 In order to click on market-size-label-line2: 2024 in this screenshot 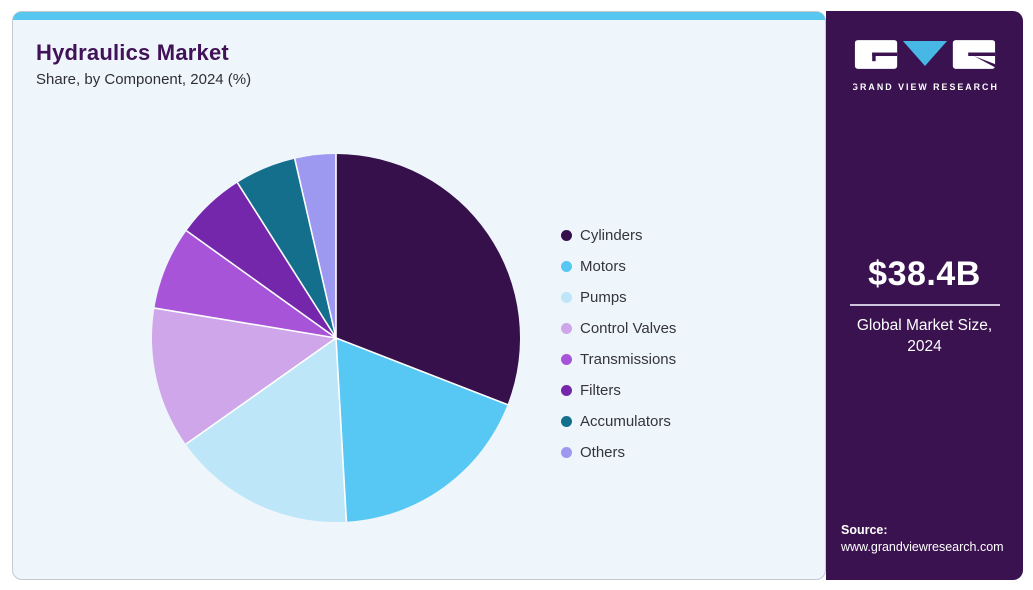, I will do `click(924, 346)`.